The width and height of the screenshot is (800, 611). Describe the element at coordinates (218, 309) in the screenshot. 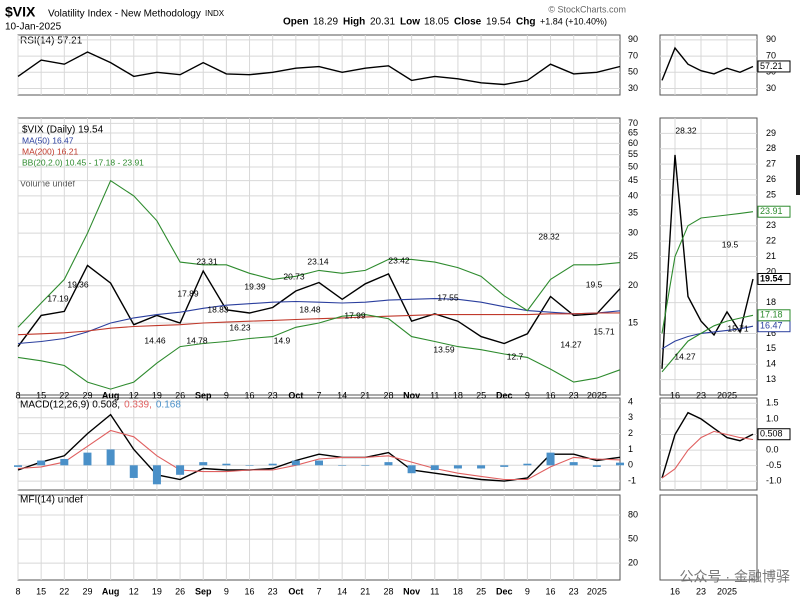

I see `annotation: 18.83` at that location.